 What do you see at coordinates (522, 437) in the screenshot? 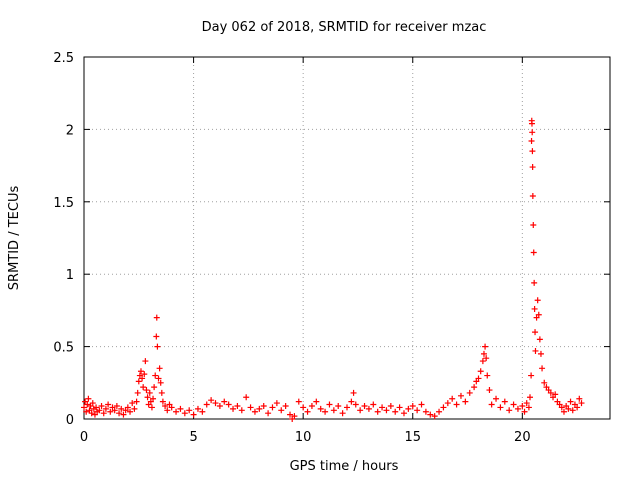
I see `x-tick-label: 20` at bounding box center [522, 437].